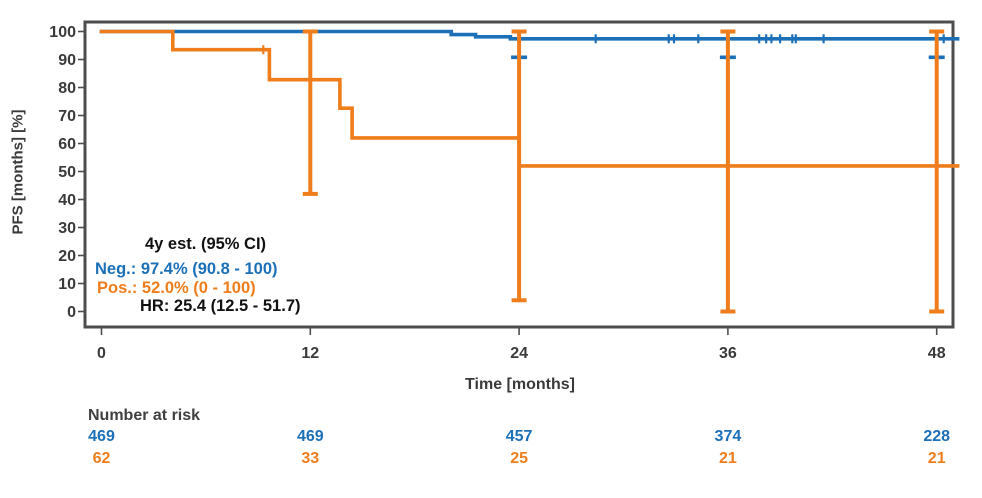  Describe the element at coordinates (18, 172) in the screenshot. I see `y-axis-title: PFS [months] [%]` at that location.